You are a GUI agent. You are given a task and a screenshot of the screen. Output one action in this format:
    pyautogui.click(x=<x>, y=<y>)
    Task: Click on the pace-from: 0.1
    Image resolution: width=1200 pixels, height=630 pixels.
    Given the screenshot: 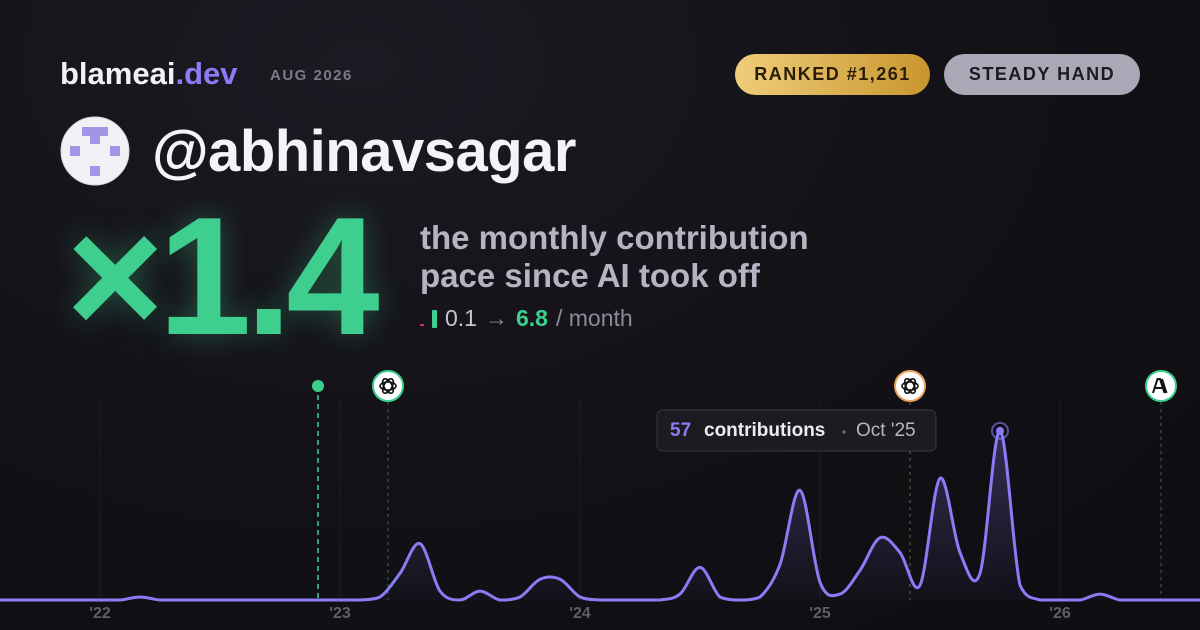 What is the action you would take?
    pyautogui.click(x=461, y=318)
    